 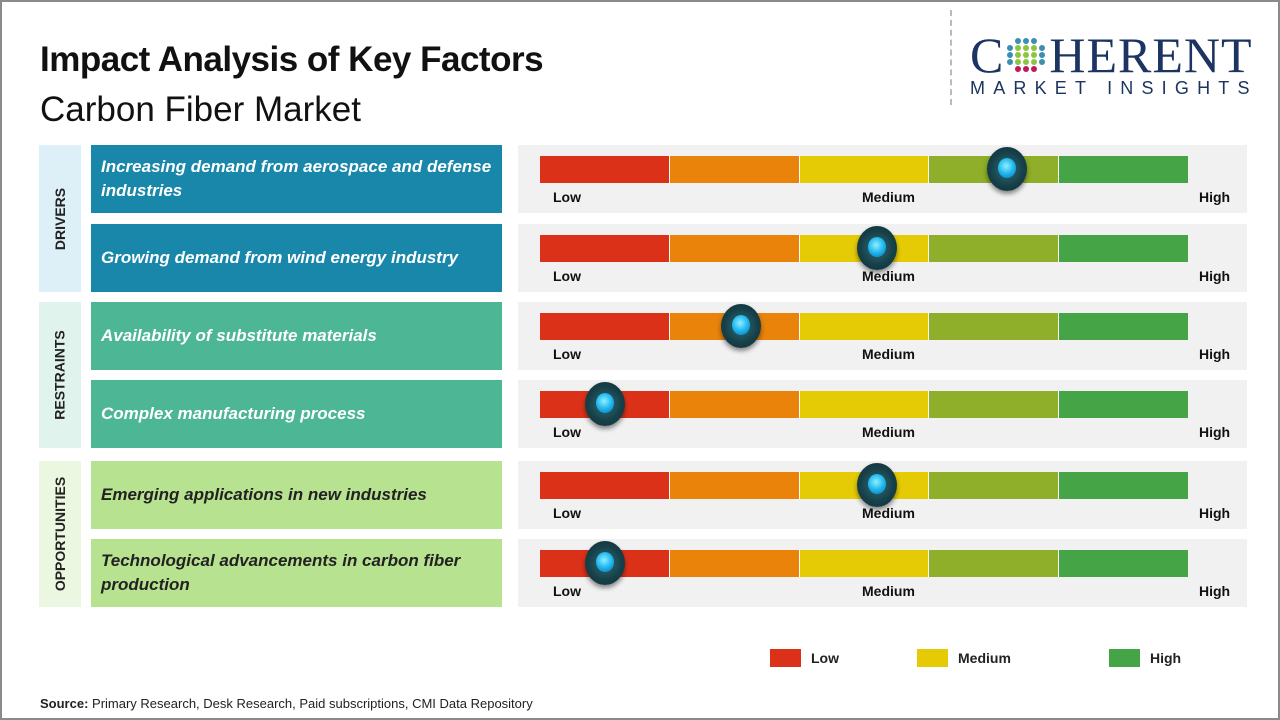 I want to click on legend-item: Medium, so click(x=964, y=658).